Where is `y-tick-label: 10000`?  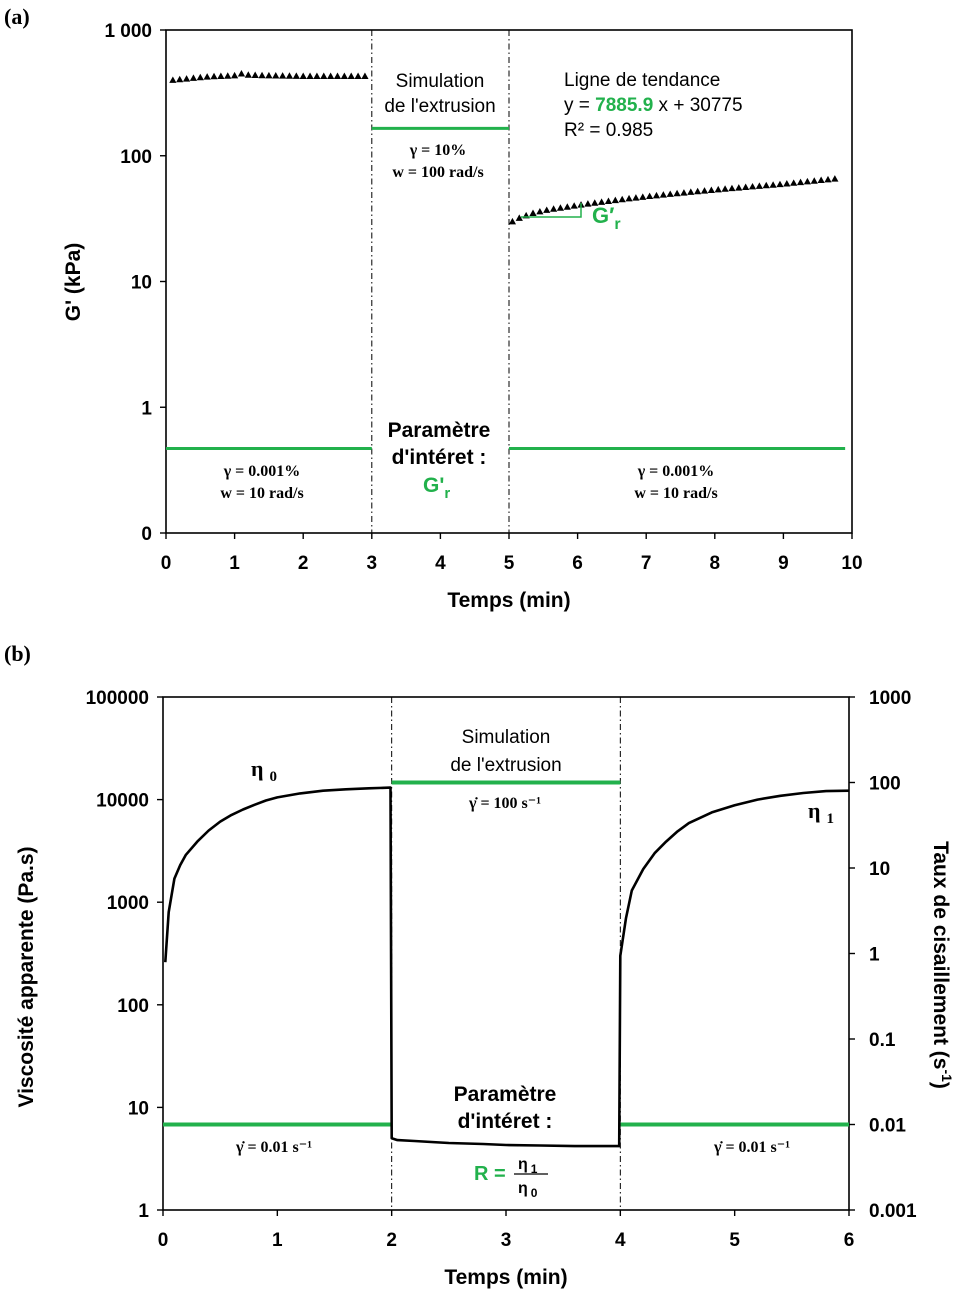 y-tick-label: 10000 is located at coordinates (122, 801).